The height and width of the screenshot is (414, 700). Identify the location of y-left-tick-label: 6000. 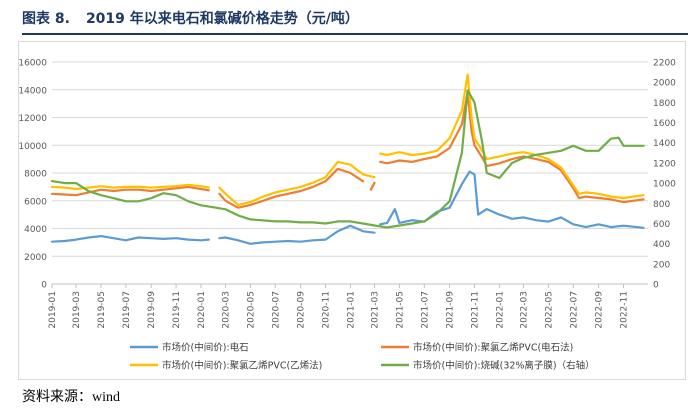
(35, 202).